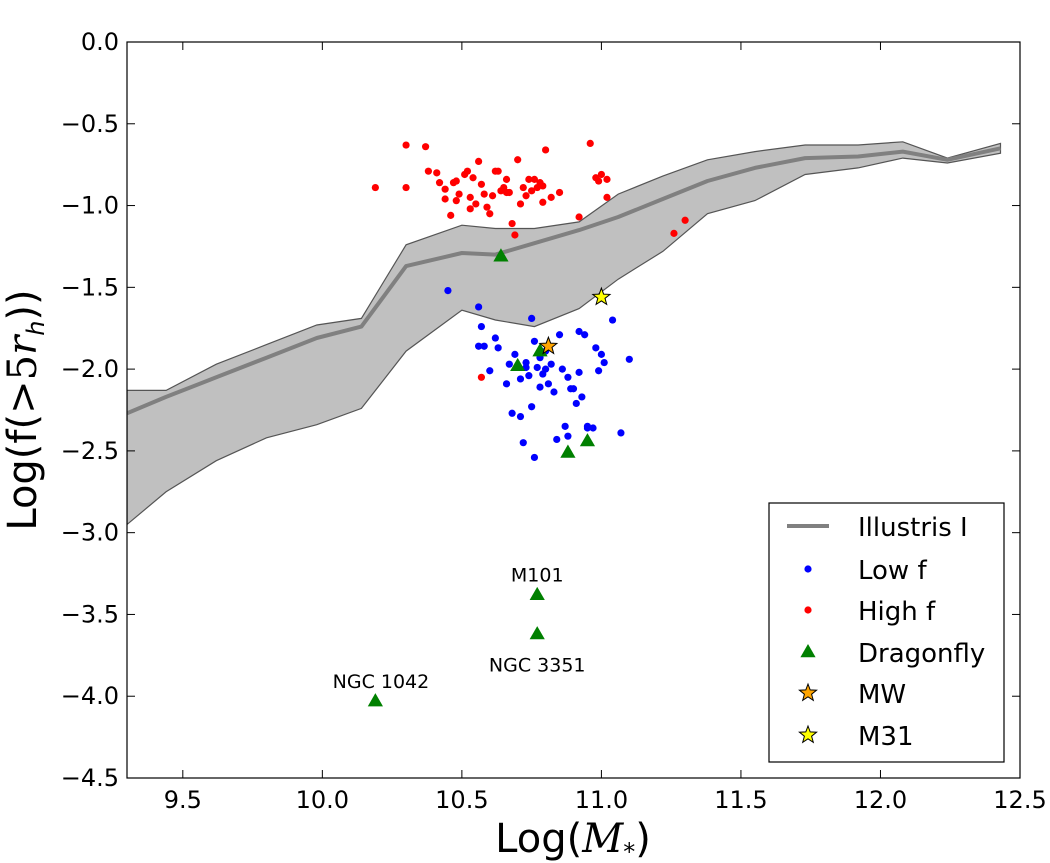  I want to click on y-tick-label: −3.0, so click(90, 533).